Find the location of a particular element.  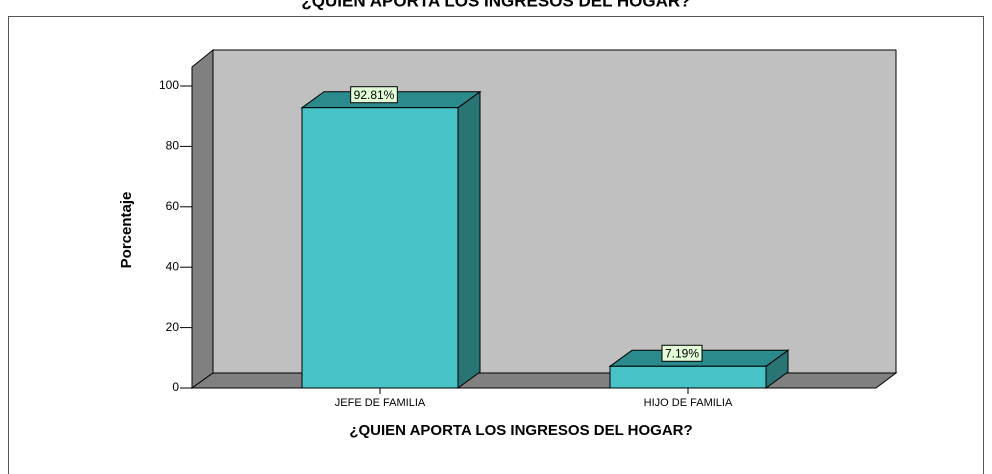

x-axis-label: ¿QUIEN APORTA LOS INGRESOS DEL HOGAR? is located at coordinates (520, 430).